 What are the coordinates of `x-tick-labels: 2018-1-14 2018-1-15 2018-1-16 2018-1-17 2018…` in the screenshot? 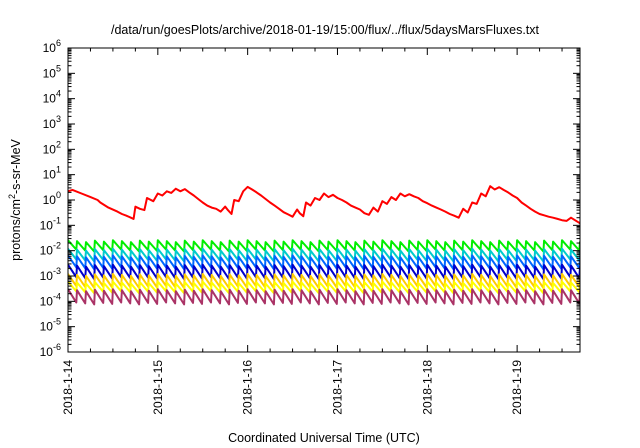 It's located at (292, 387).